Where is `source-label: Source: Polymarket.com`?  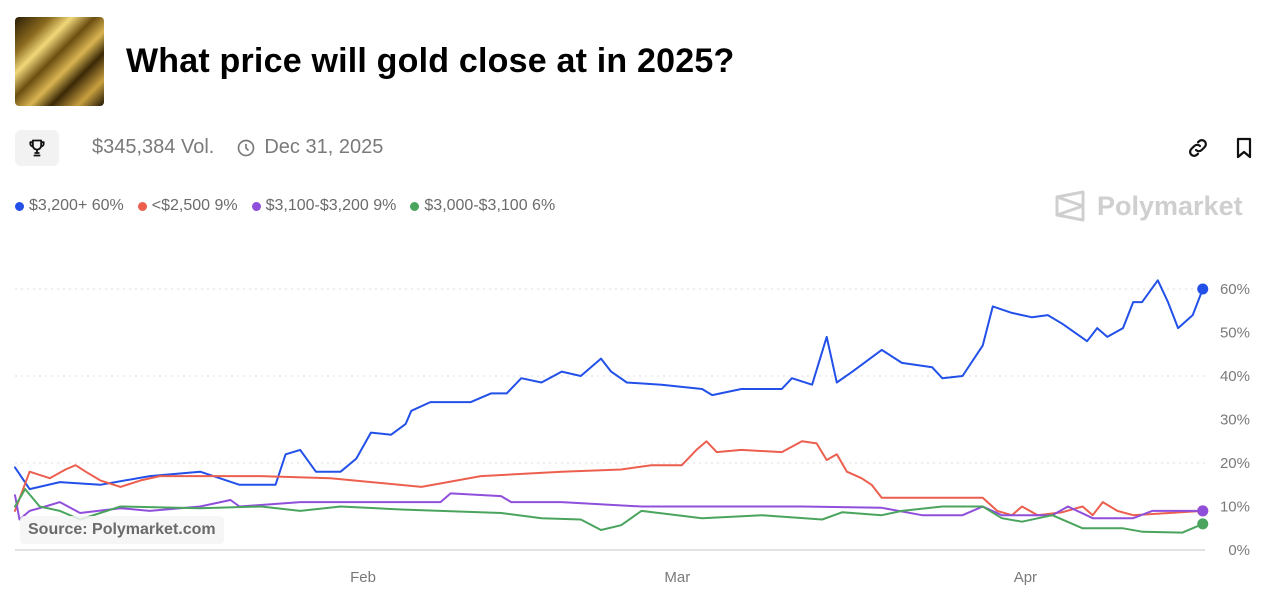 source-label: Source: Polymarket.com is located at coordinates (122, 530).